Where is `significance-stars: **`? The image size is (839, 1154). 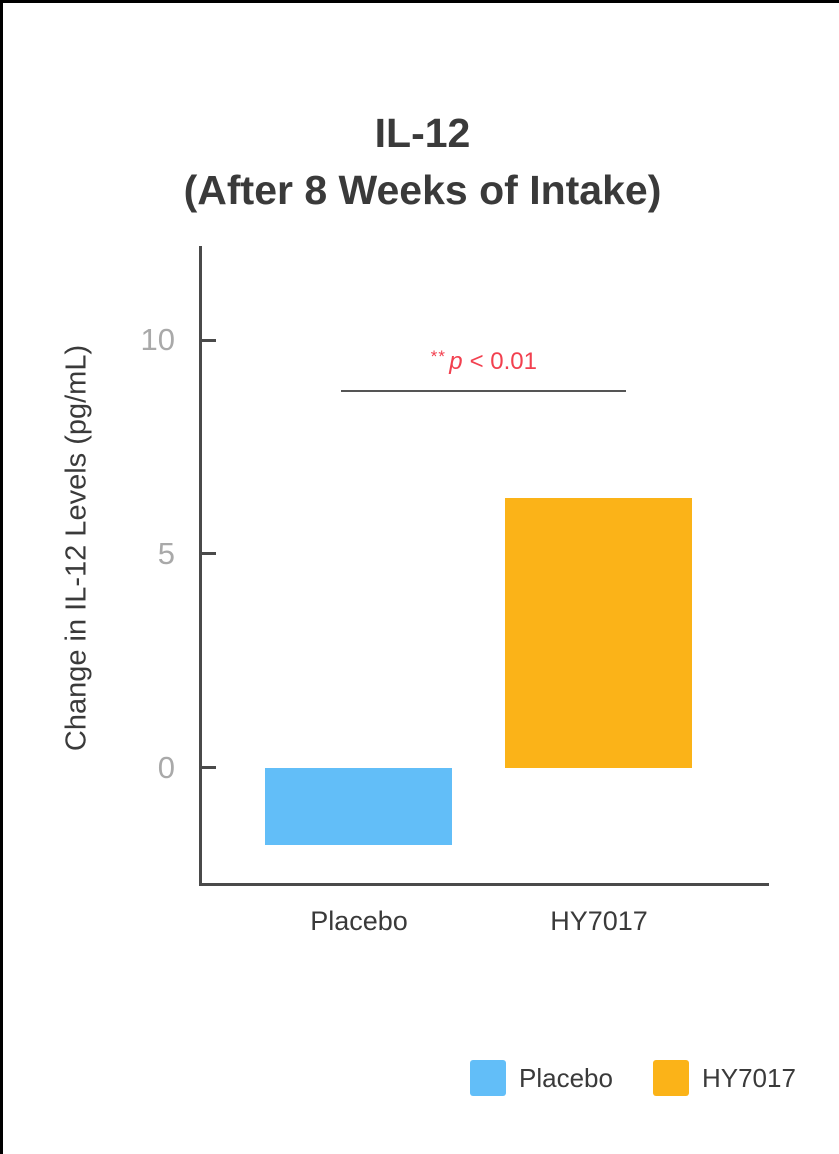
significance-stars: ** is located at coordinates (438, 356).